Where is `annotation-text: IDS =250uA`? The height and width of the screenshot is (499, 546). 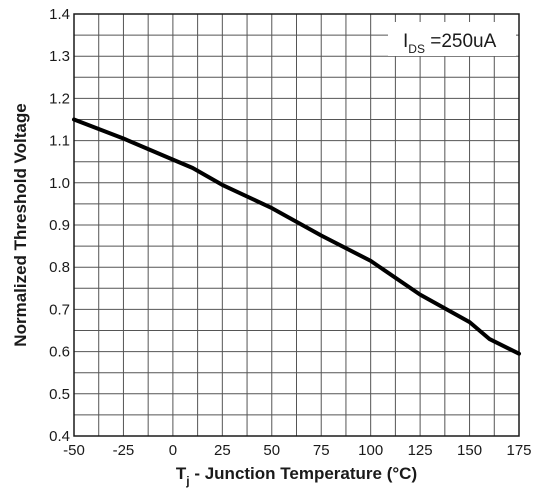 annotation-text: IDS =250uA is located at coordinates (450, 43).